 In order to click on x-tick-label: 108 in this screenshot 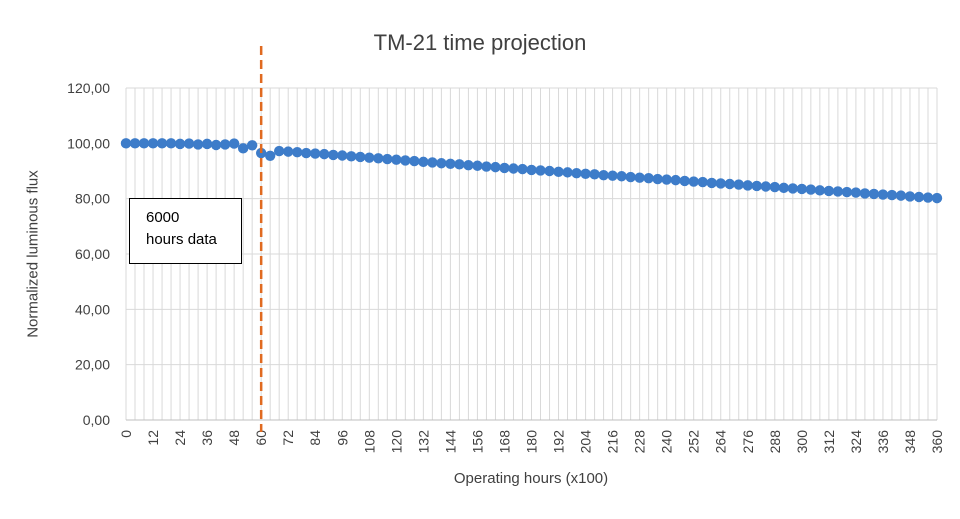, I will do `click(369, 442)`.